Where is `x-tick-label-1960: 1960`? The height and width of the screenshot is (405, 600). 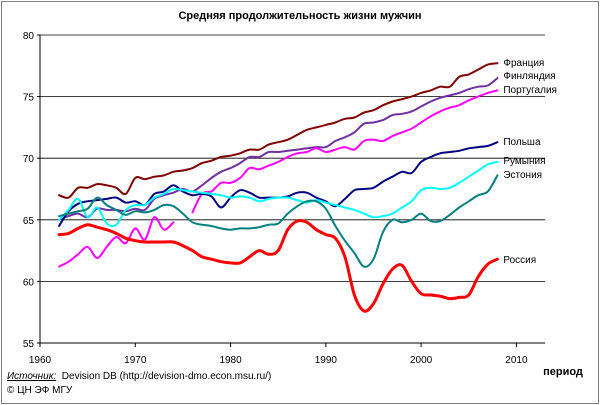
x-tick-label-1960: 1960 is located at coordinates (40, 360).